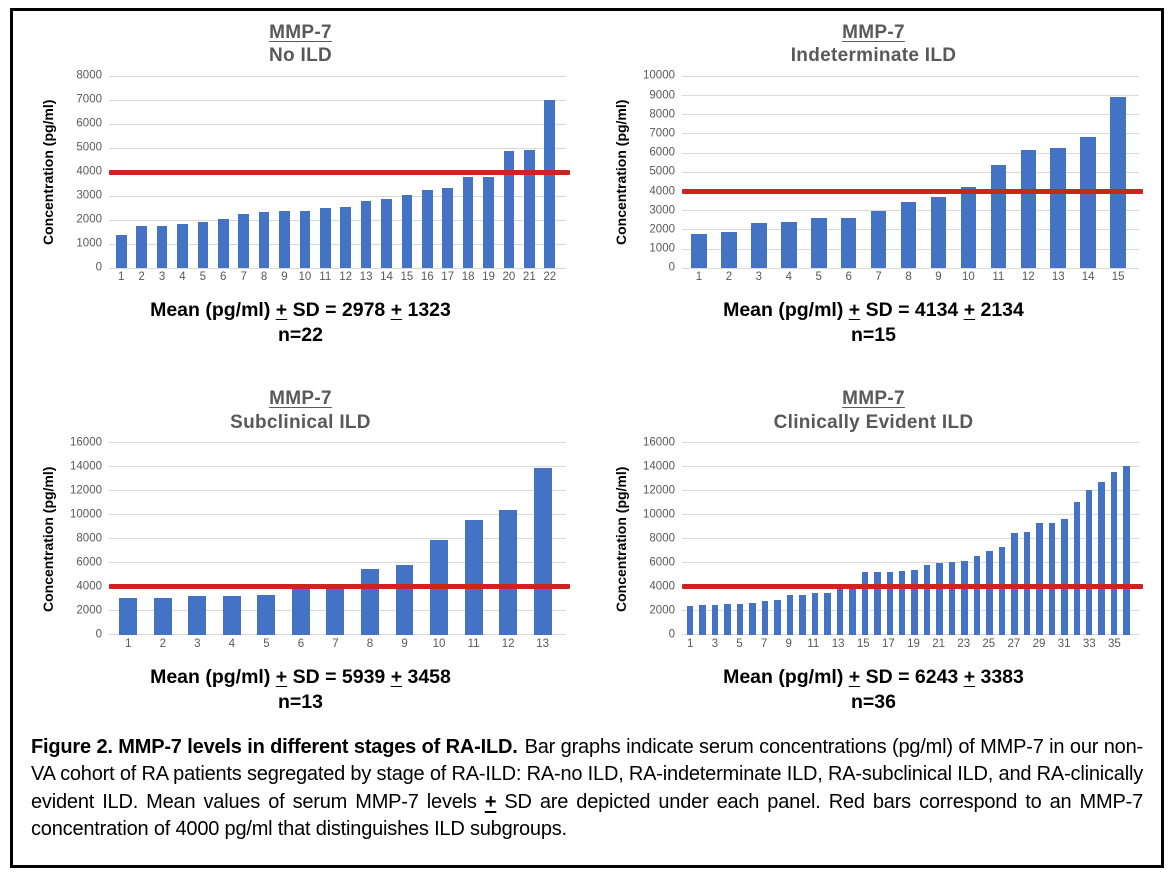  What do you see at coordinates (662, 609) in the screenshot?
I see `y-tick-label: 2000` at bounding box center [662, 609].